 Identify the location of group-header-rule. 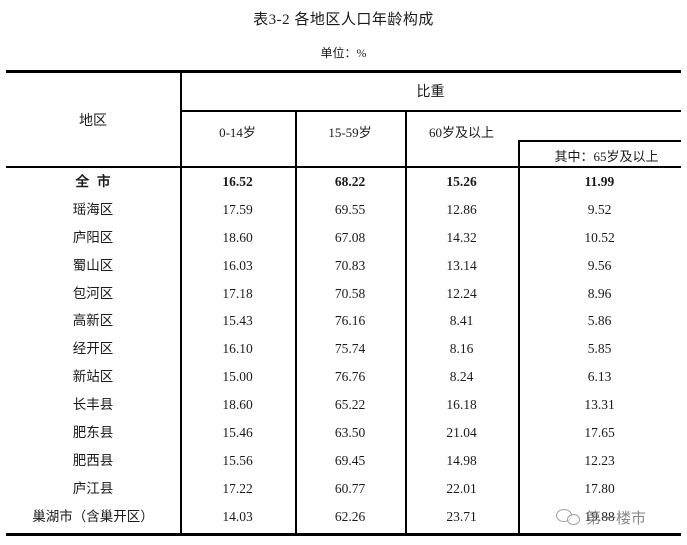
(430, 111).